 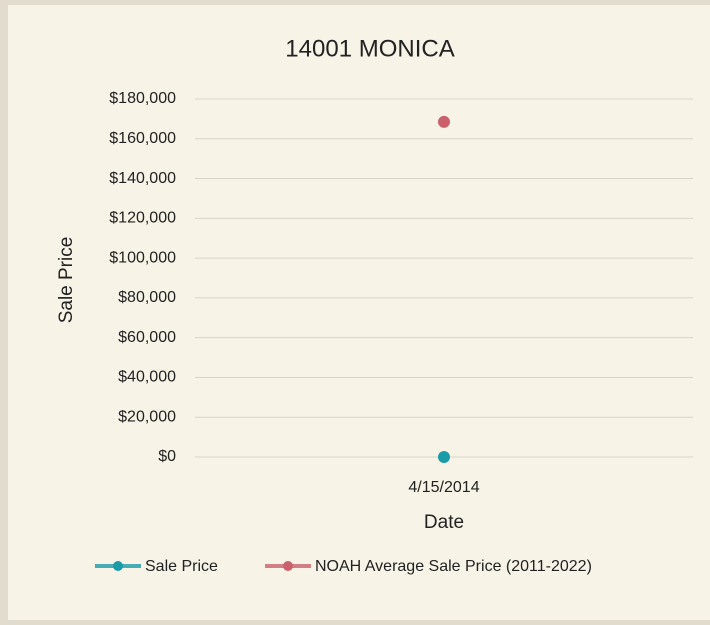 What do you see at coordinates (147, 297) in the screenshot?
I see `y-tick-label: $80,000` at bounding box center [147, 297].